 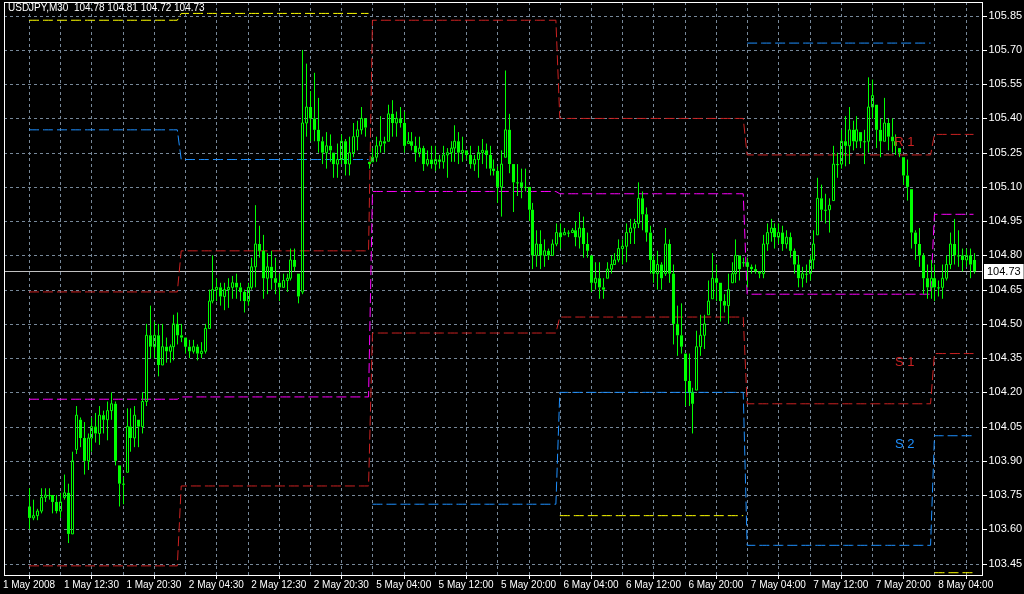 What do you see at coordinates (778, 584) in the screenshot?
I see `x-tick-label: 7 May 04:00` at bounding box center [778, 584].